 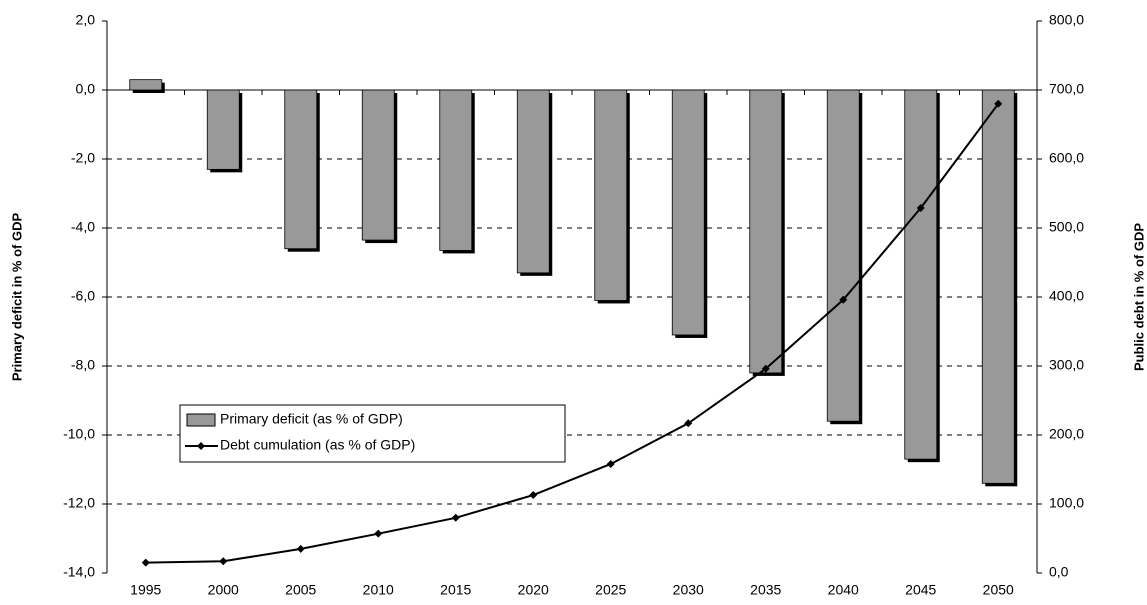 What do you see at coordinates (86, 89) in the screenshot?
I see `y-tick-label: 0,0` at bounding box center [86, 89].